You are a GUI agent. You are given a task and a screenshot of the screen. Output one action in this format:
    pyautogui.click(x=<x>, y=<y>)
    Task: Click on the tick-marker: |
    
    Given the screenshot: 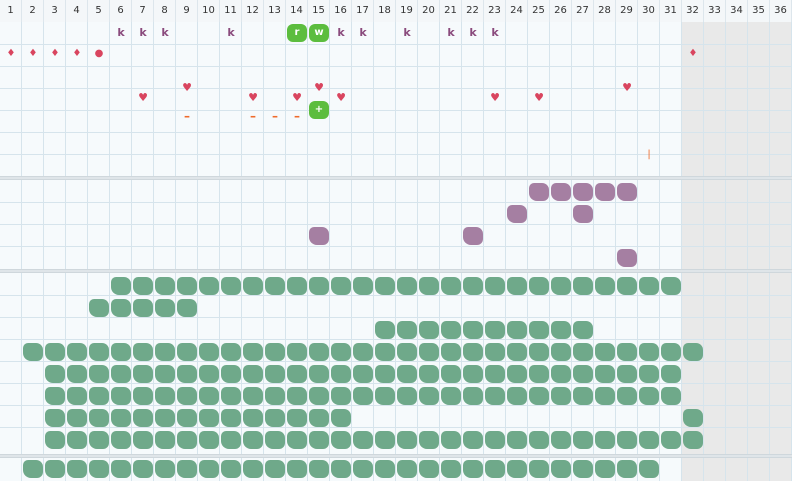 What is the action you would take?
    pyautogui.click(x=649, y=154)
    